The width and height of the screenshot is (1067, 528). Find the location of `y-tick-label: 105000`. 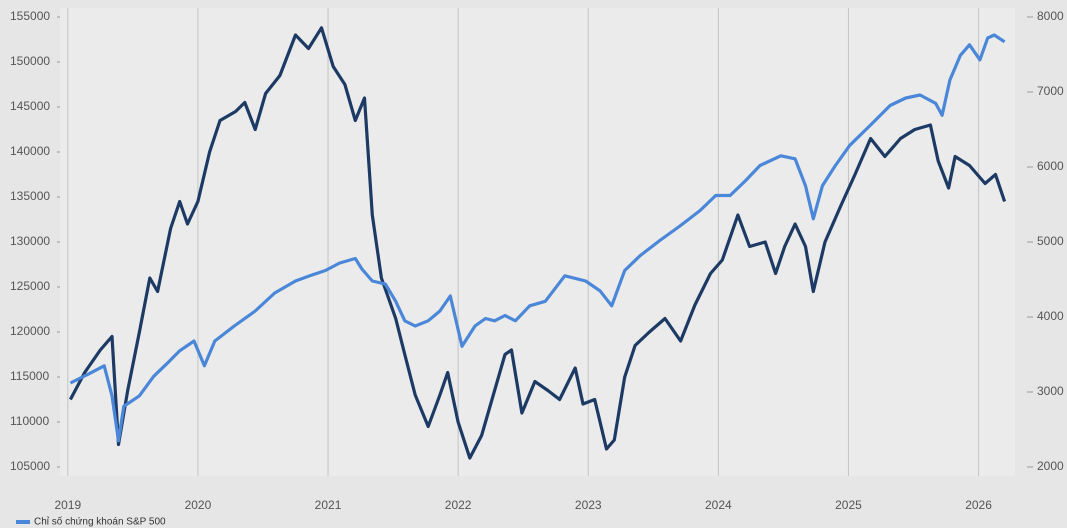

y-tick-label: 105000 is located at coordinates (30, 466).